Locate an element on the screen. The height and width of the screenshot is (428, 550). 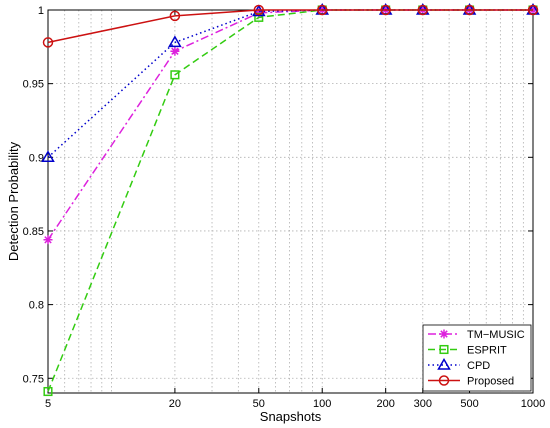
legend-marker-esprit is located at coordinates (444, 349).